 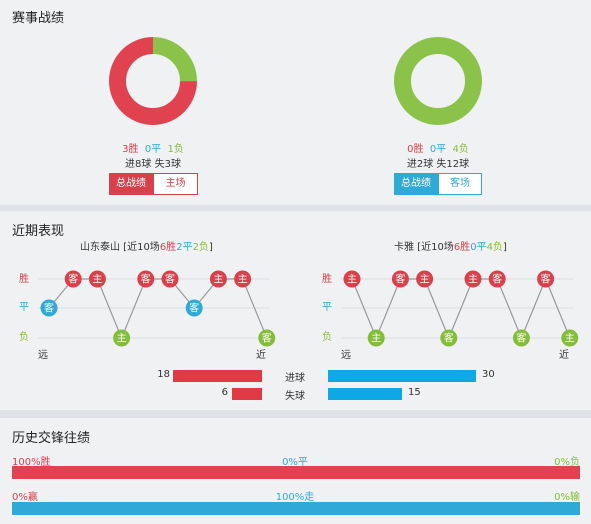 I want to click on form-polyline-group, so click(x=461, y=308).